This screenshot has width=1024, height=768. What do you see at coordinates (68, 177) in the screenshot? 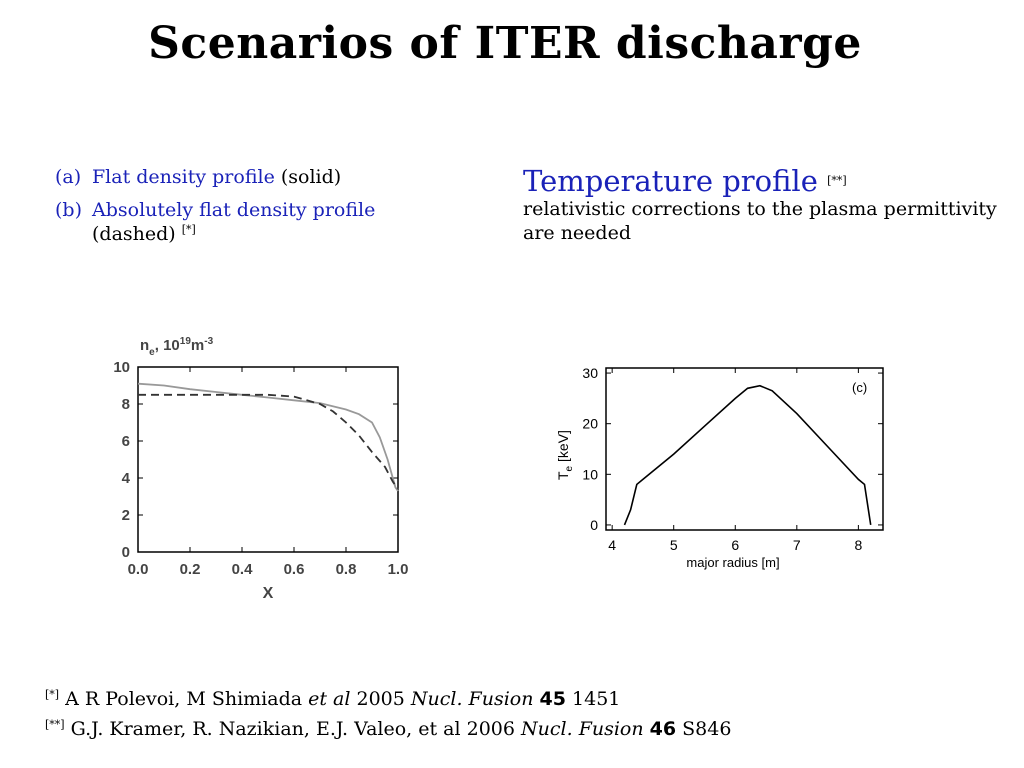
I see `item-a-tag: (a)` at bounding box center [68, 177].